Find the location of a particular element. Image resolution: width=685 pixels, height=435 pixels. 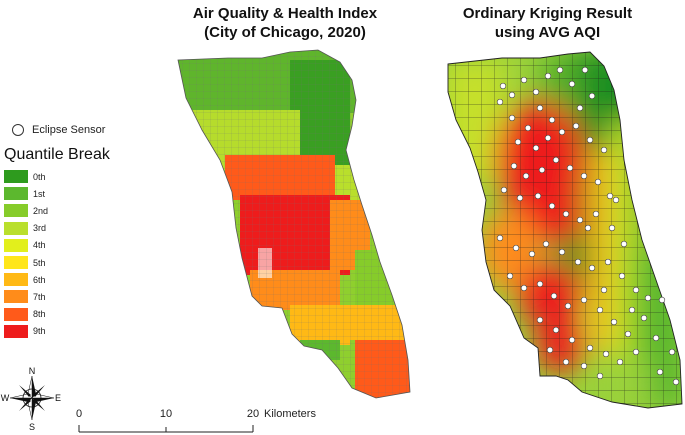

legend-item-2nd: 2nd is located at coordinates (57, 210).